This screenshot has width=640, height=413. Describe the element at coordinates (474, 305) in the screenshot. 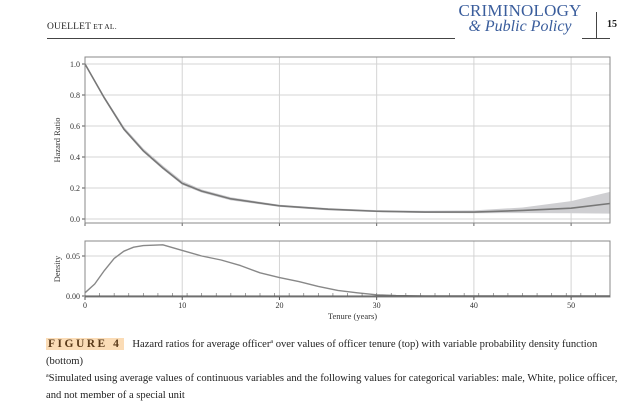

I see `panel-2-xtick-label: 40` at that location.